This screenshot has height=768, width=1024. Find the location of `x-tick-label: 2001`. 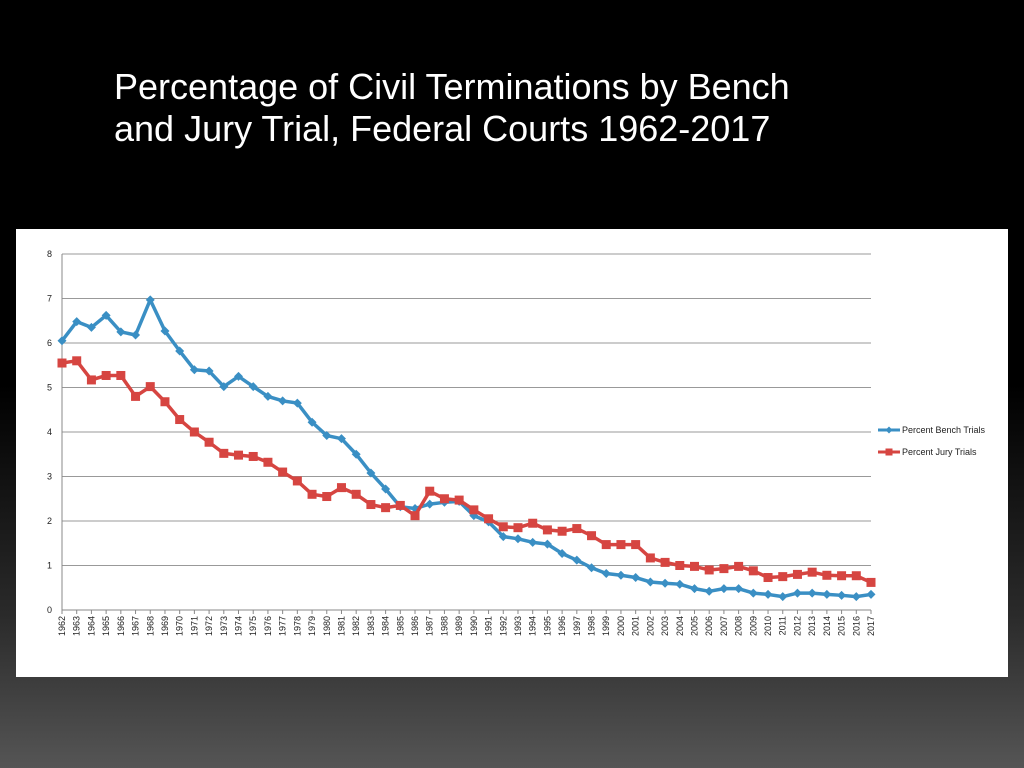

x-tick-label: 2001 is located at coordinates (636, 626).